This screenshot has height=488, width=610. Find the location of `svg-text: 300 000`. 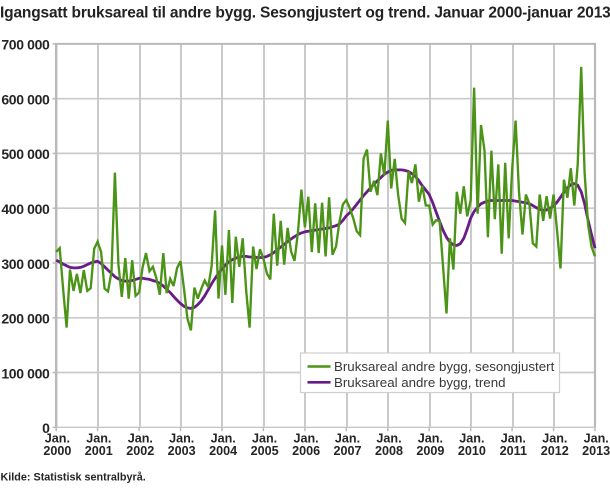

svg-text: 300 000 is located at coordinates (25, 264).